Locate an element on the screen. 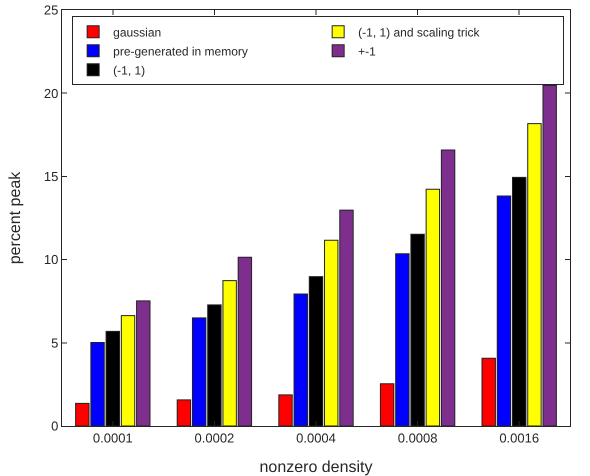 This screenshot has width=590, height=476. legend-label: +-1 is located at coordinates (367, 51).